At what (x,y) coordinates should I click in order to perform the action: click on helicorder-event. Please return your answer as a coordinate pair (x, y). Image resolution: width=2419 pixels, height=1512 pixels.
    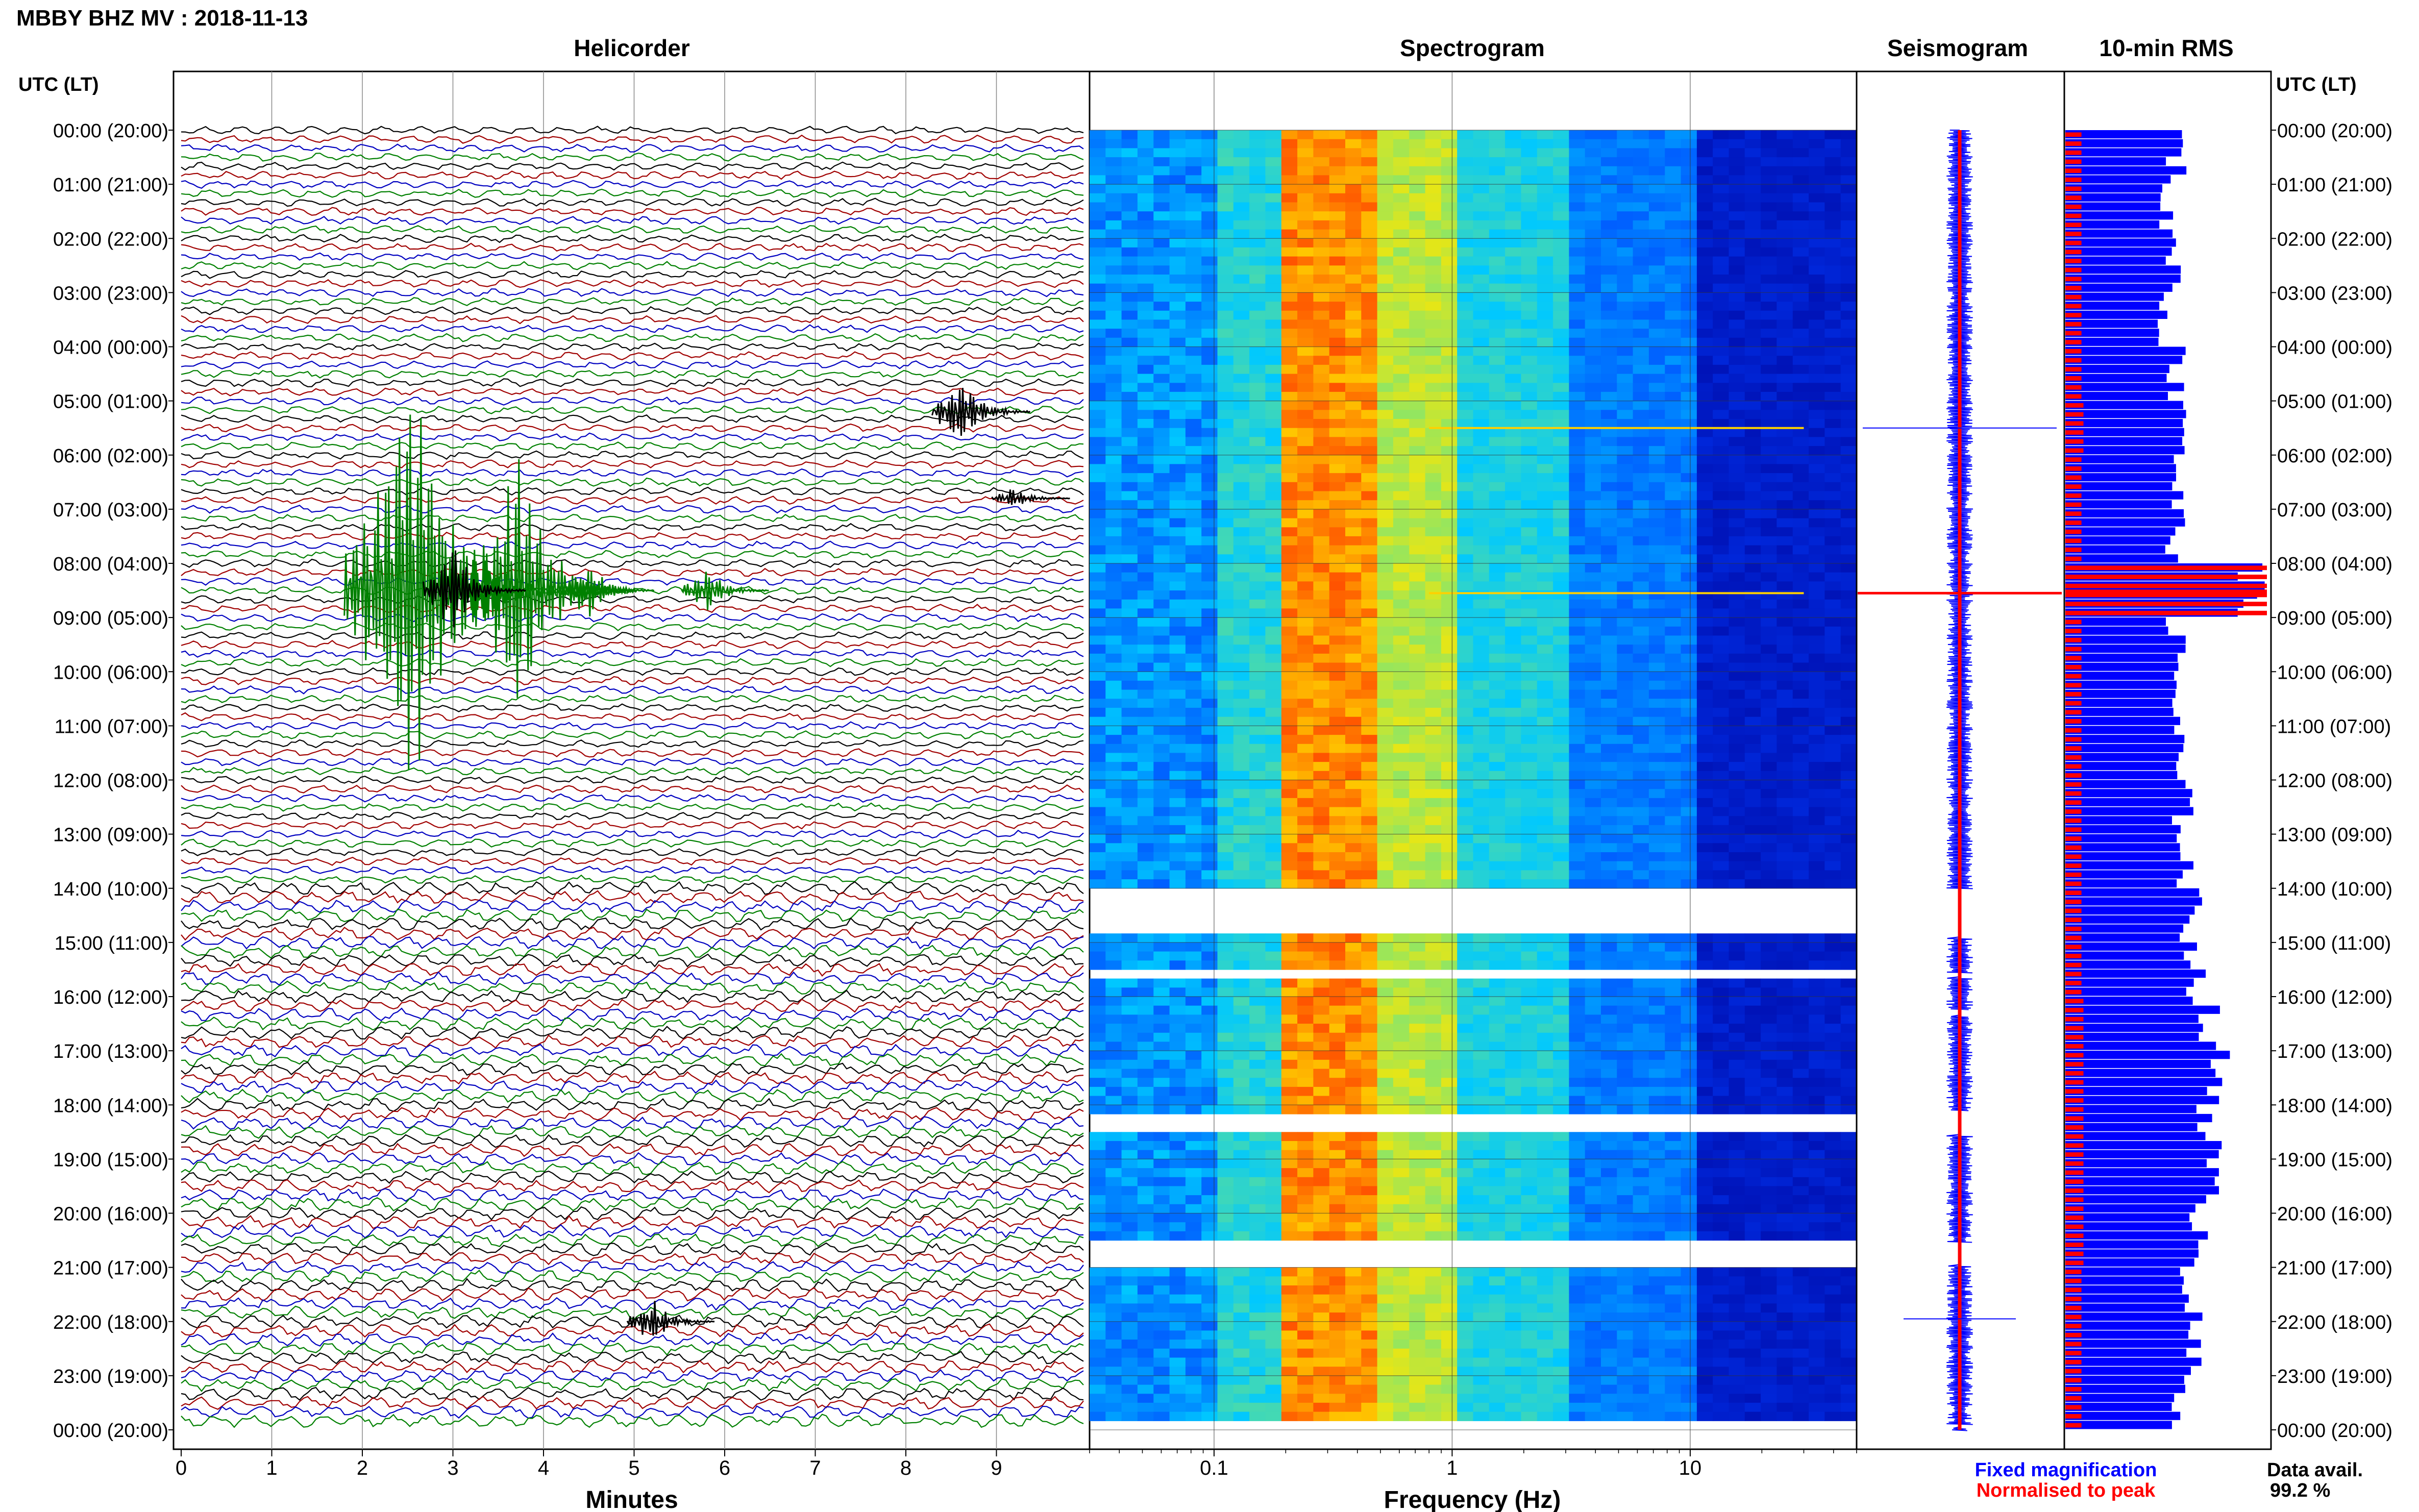
    Looking at the image, I should click on (454, 592).